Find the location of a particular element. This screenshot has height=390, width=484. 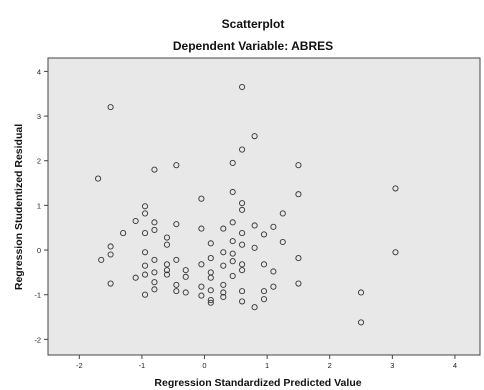

x-axis-label: Regression Standardized Predicted Value is located at coordinates (257, 383).